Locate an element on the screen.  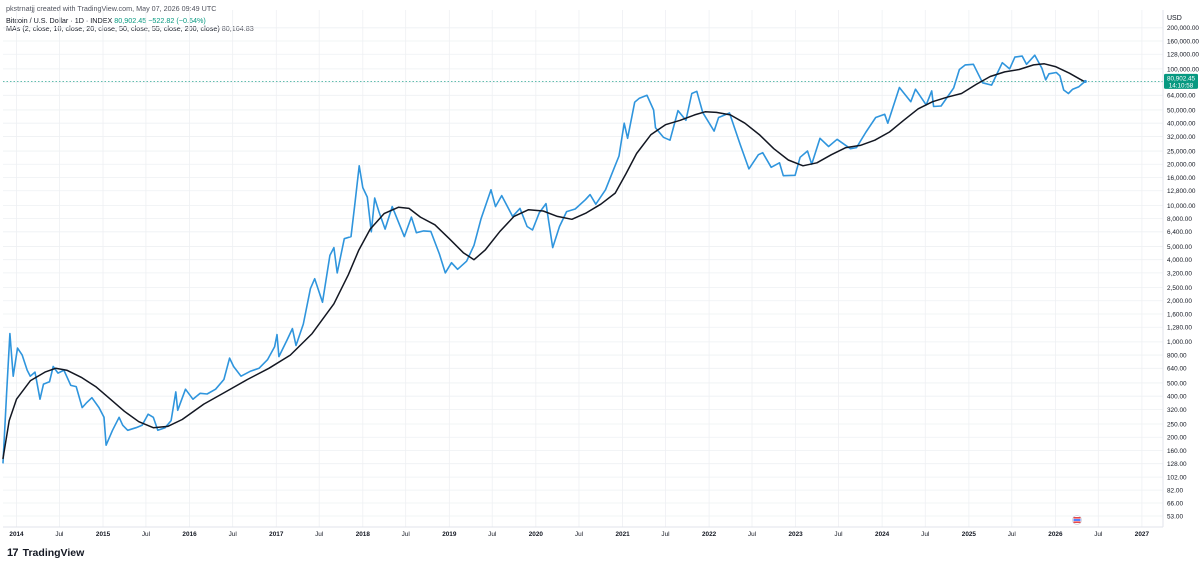
events-flag-icon is located at coordinates (1077, 520).